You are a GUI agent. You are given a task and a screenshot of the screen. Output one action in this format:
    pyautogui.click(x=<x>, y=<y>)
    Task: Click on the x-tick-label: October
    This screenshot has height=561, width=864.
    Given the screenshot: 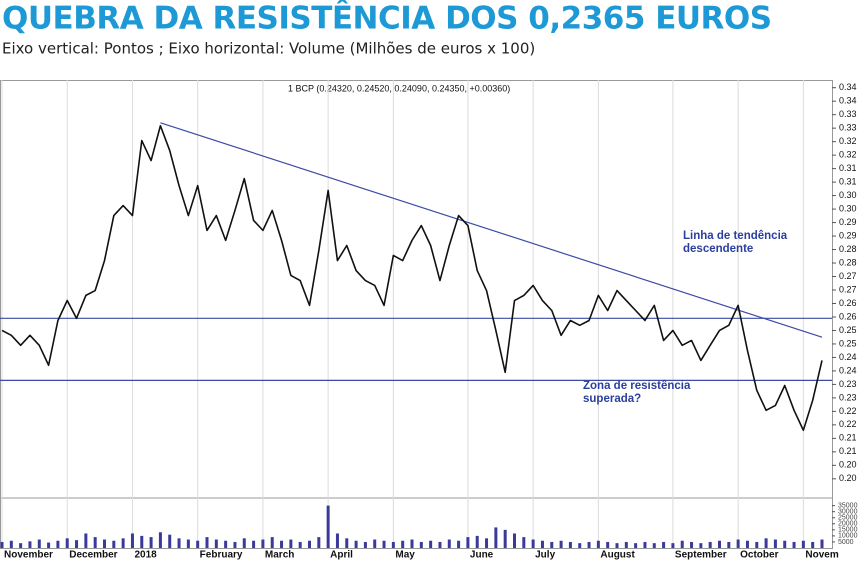 What is the action you would take?
    pyautogui.click(x=759, y=555)
    